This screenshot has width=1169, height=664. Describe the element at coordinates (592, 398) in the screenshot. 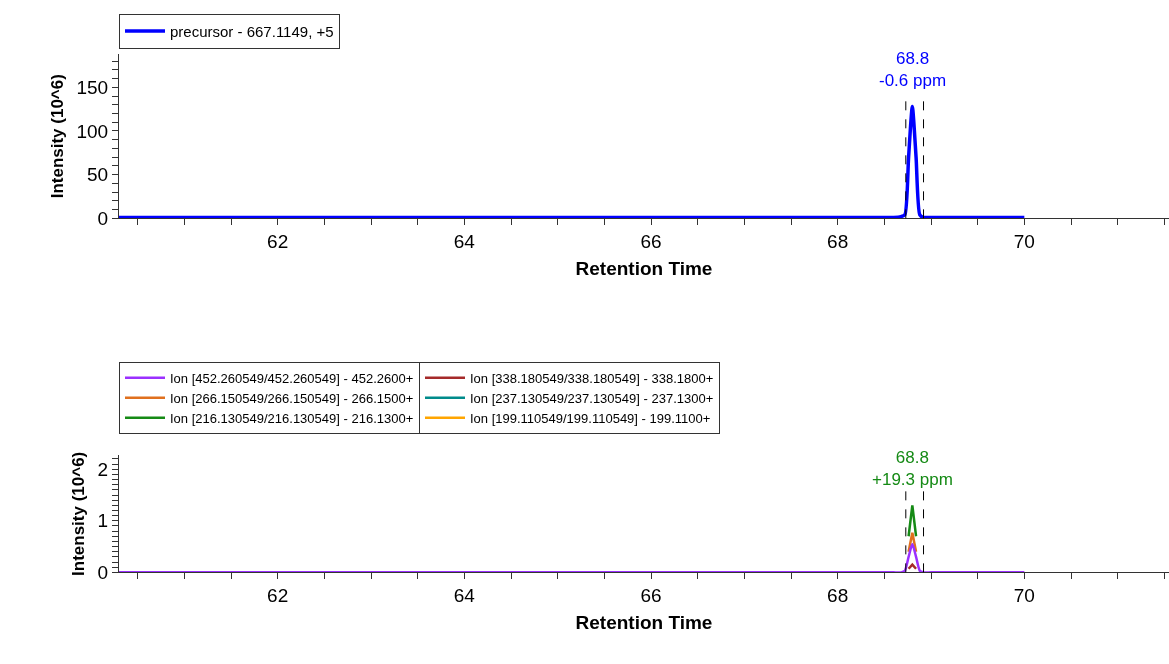

I see `legend-label: Ion [237.130549/237.130549] - 237.1300+` at that location.